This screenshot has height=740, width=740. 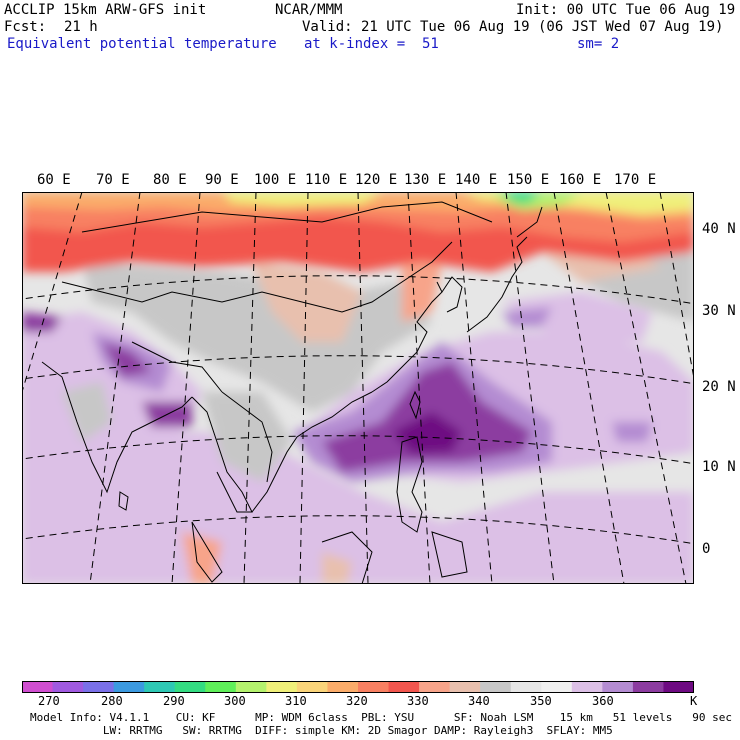 What do you see at coordinates (719, 387) in the screenshot?
I see `lat-label: 20 N` at bounding box center [719, 387].